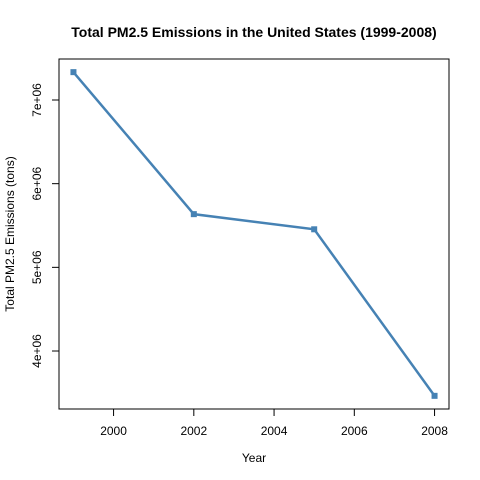 This screenshot has width=480, height=480. Describe the element at coordinates (254, 458) in the screenshot. I see `x-axis-label: Year` at that location.